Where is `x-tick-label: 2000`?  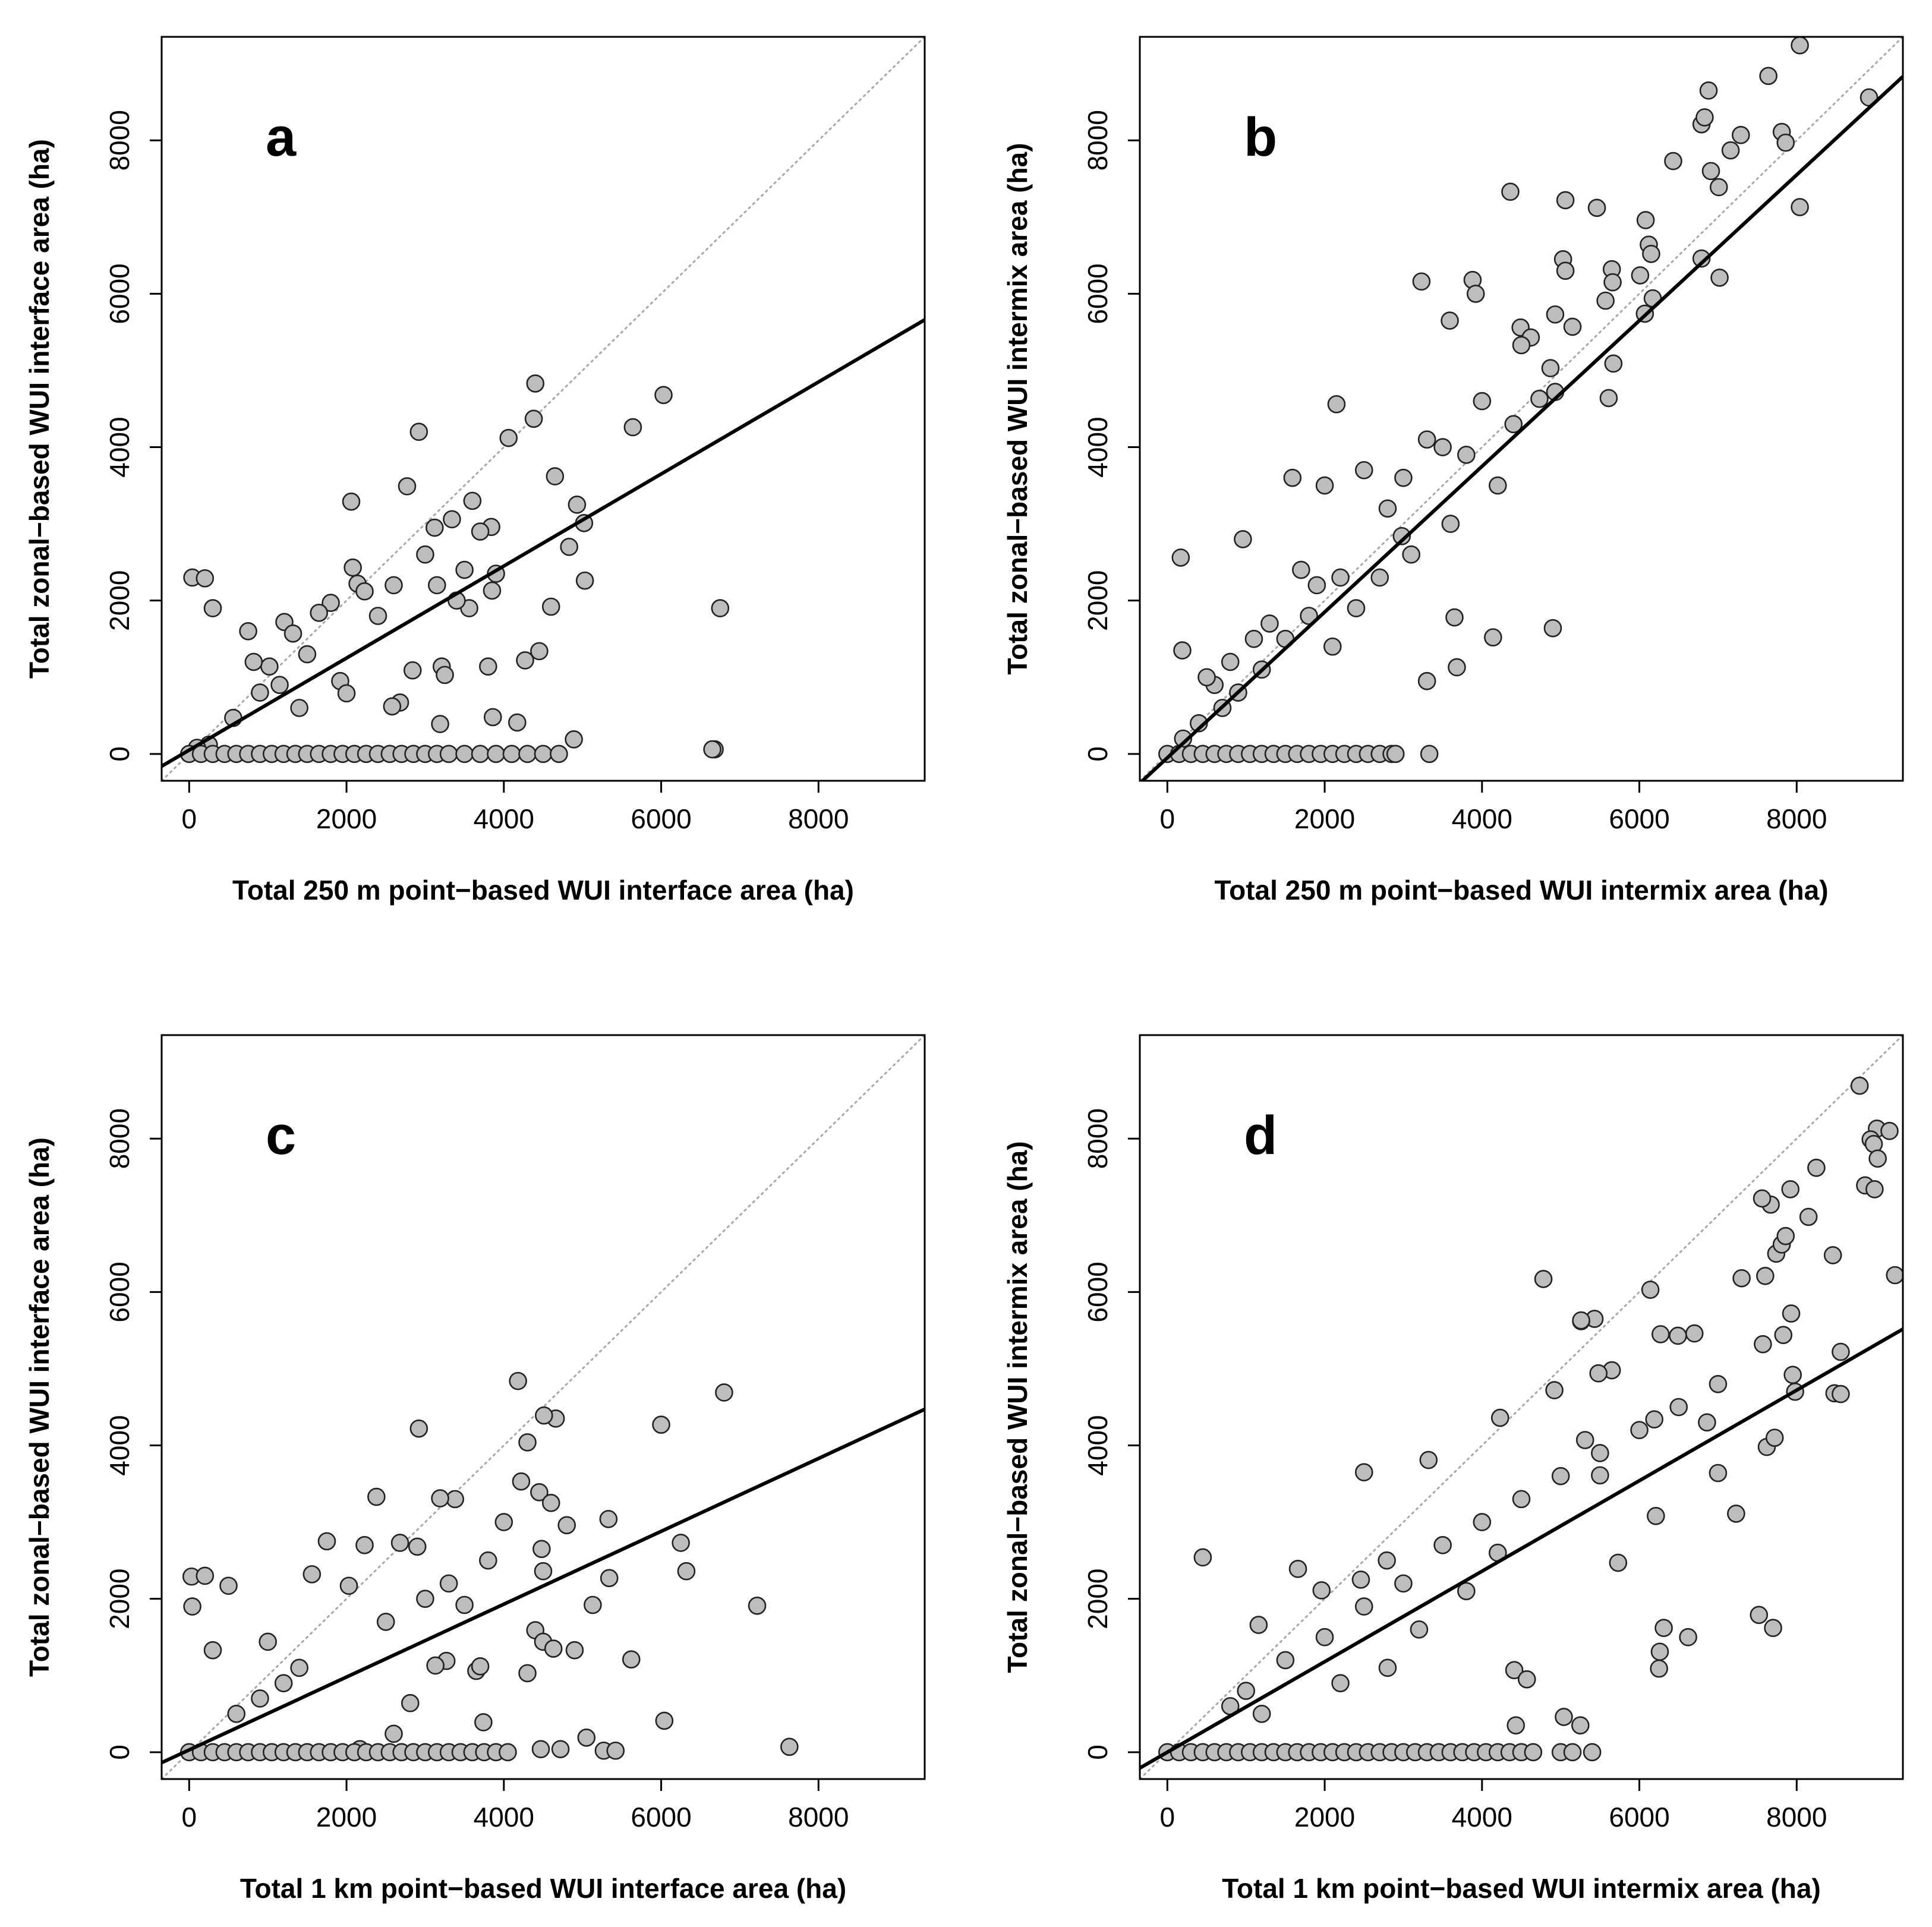
x-tick-label: 2000 is located at coordinates (1324, 818).